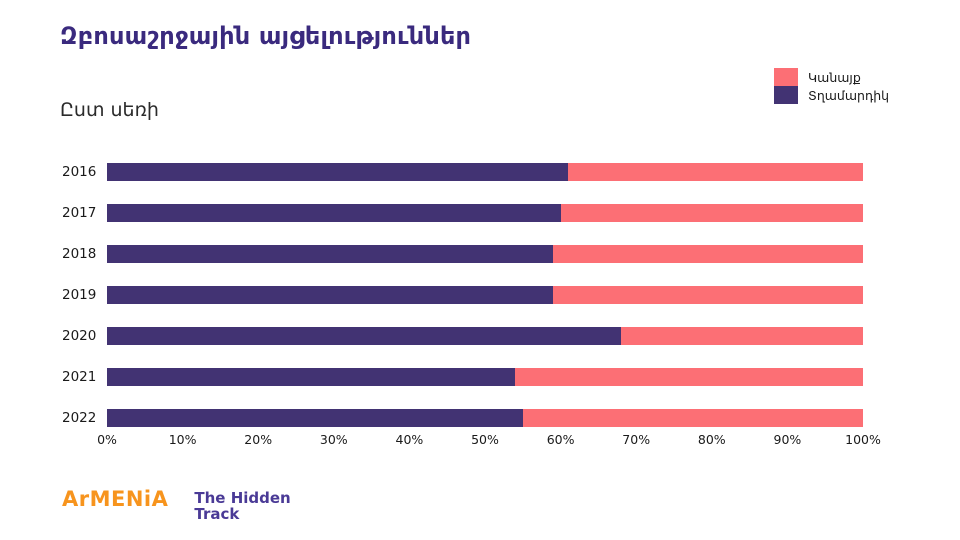  I want to click on bar-row: 2019, so click(462, 295).